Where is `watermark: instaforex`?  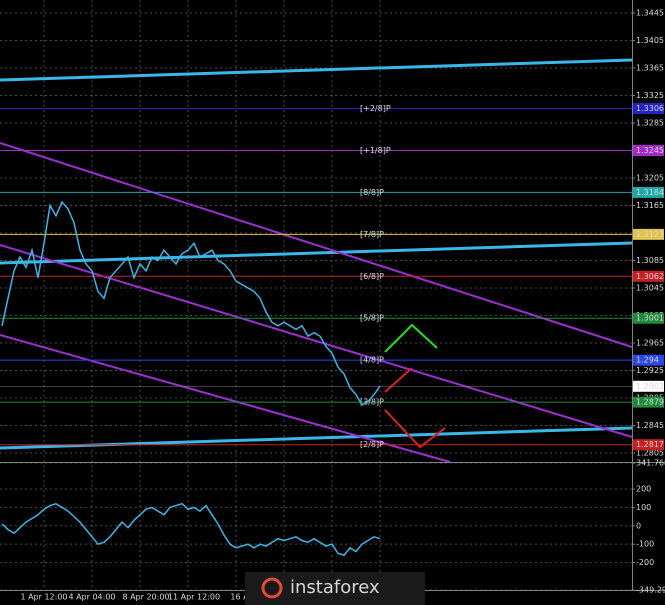 watermark: instaforex is located at coordinates (335, 588).